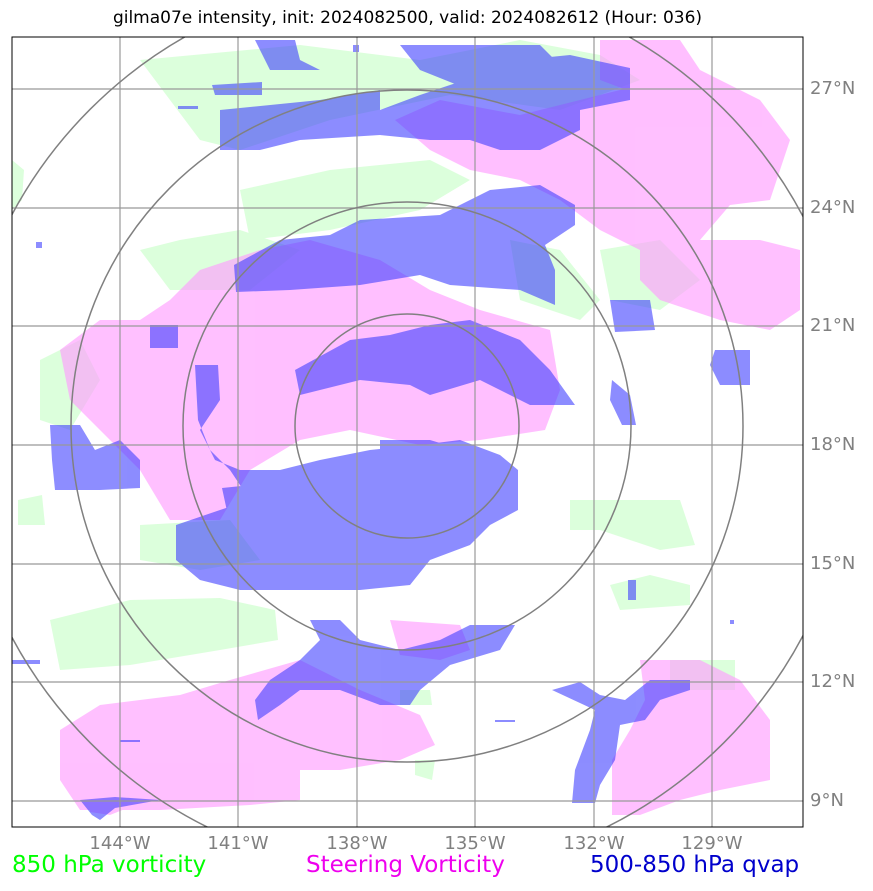 The height and width of the screenshot is (891, 873). What do you see at coordinates (594, 843) in the screenshot?
I see `lon-label: 132°W` at bounding box center [594, 843].